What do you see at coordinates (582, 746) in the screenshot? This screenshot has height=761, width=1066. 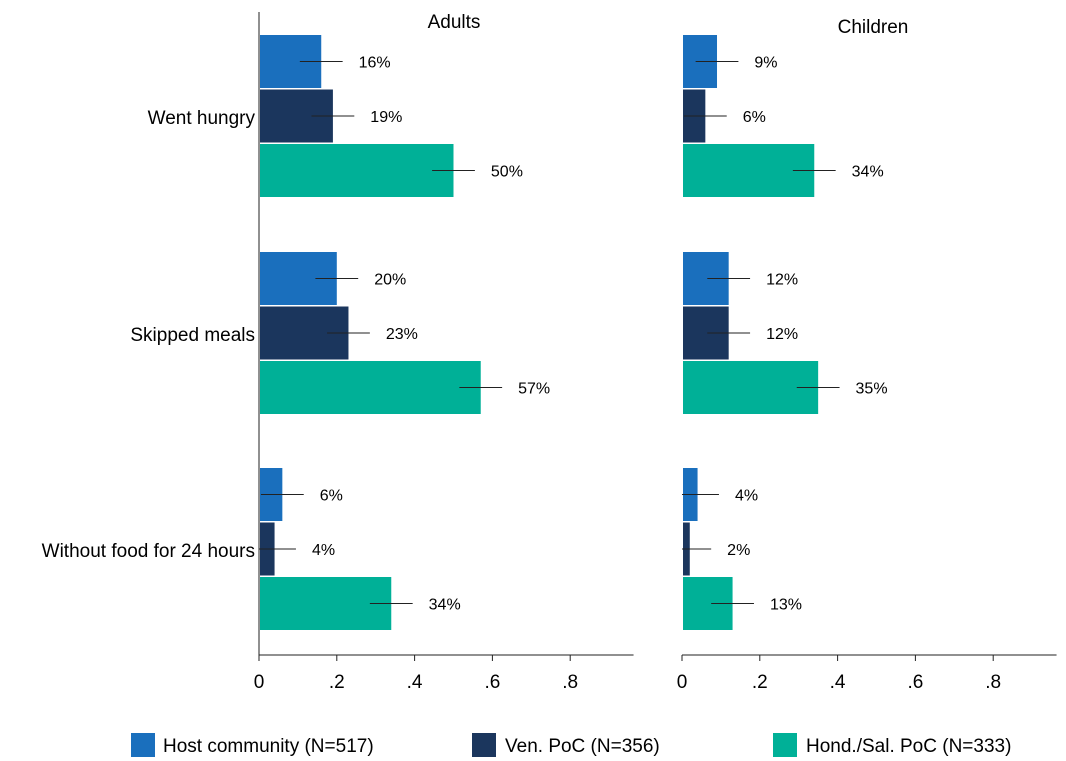 I see `legend-label-1: Ven. PoC (N=356)` at bounding box center [582, 746].